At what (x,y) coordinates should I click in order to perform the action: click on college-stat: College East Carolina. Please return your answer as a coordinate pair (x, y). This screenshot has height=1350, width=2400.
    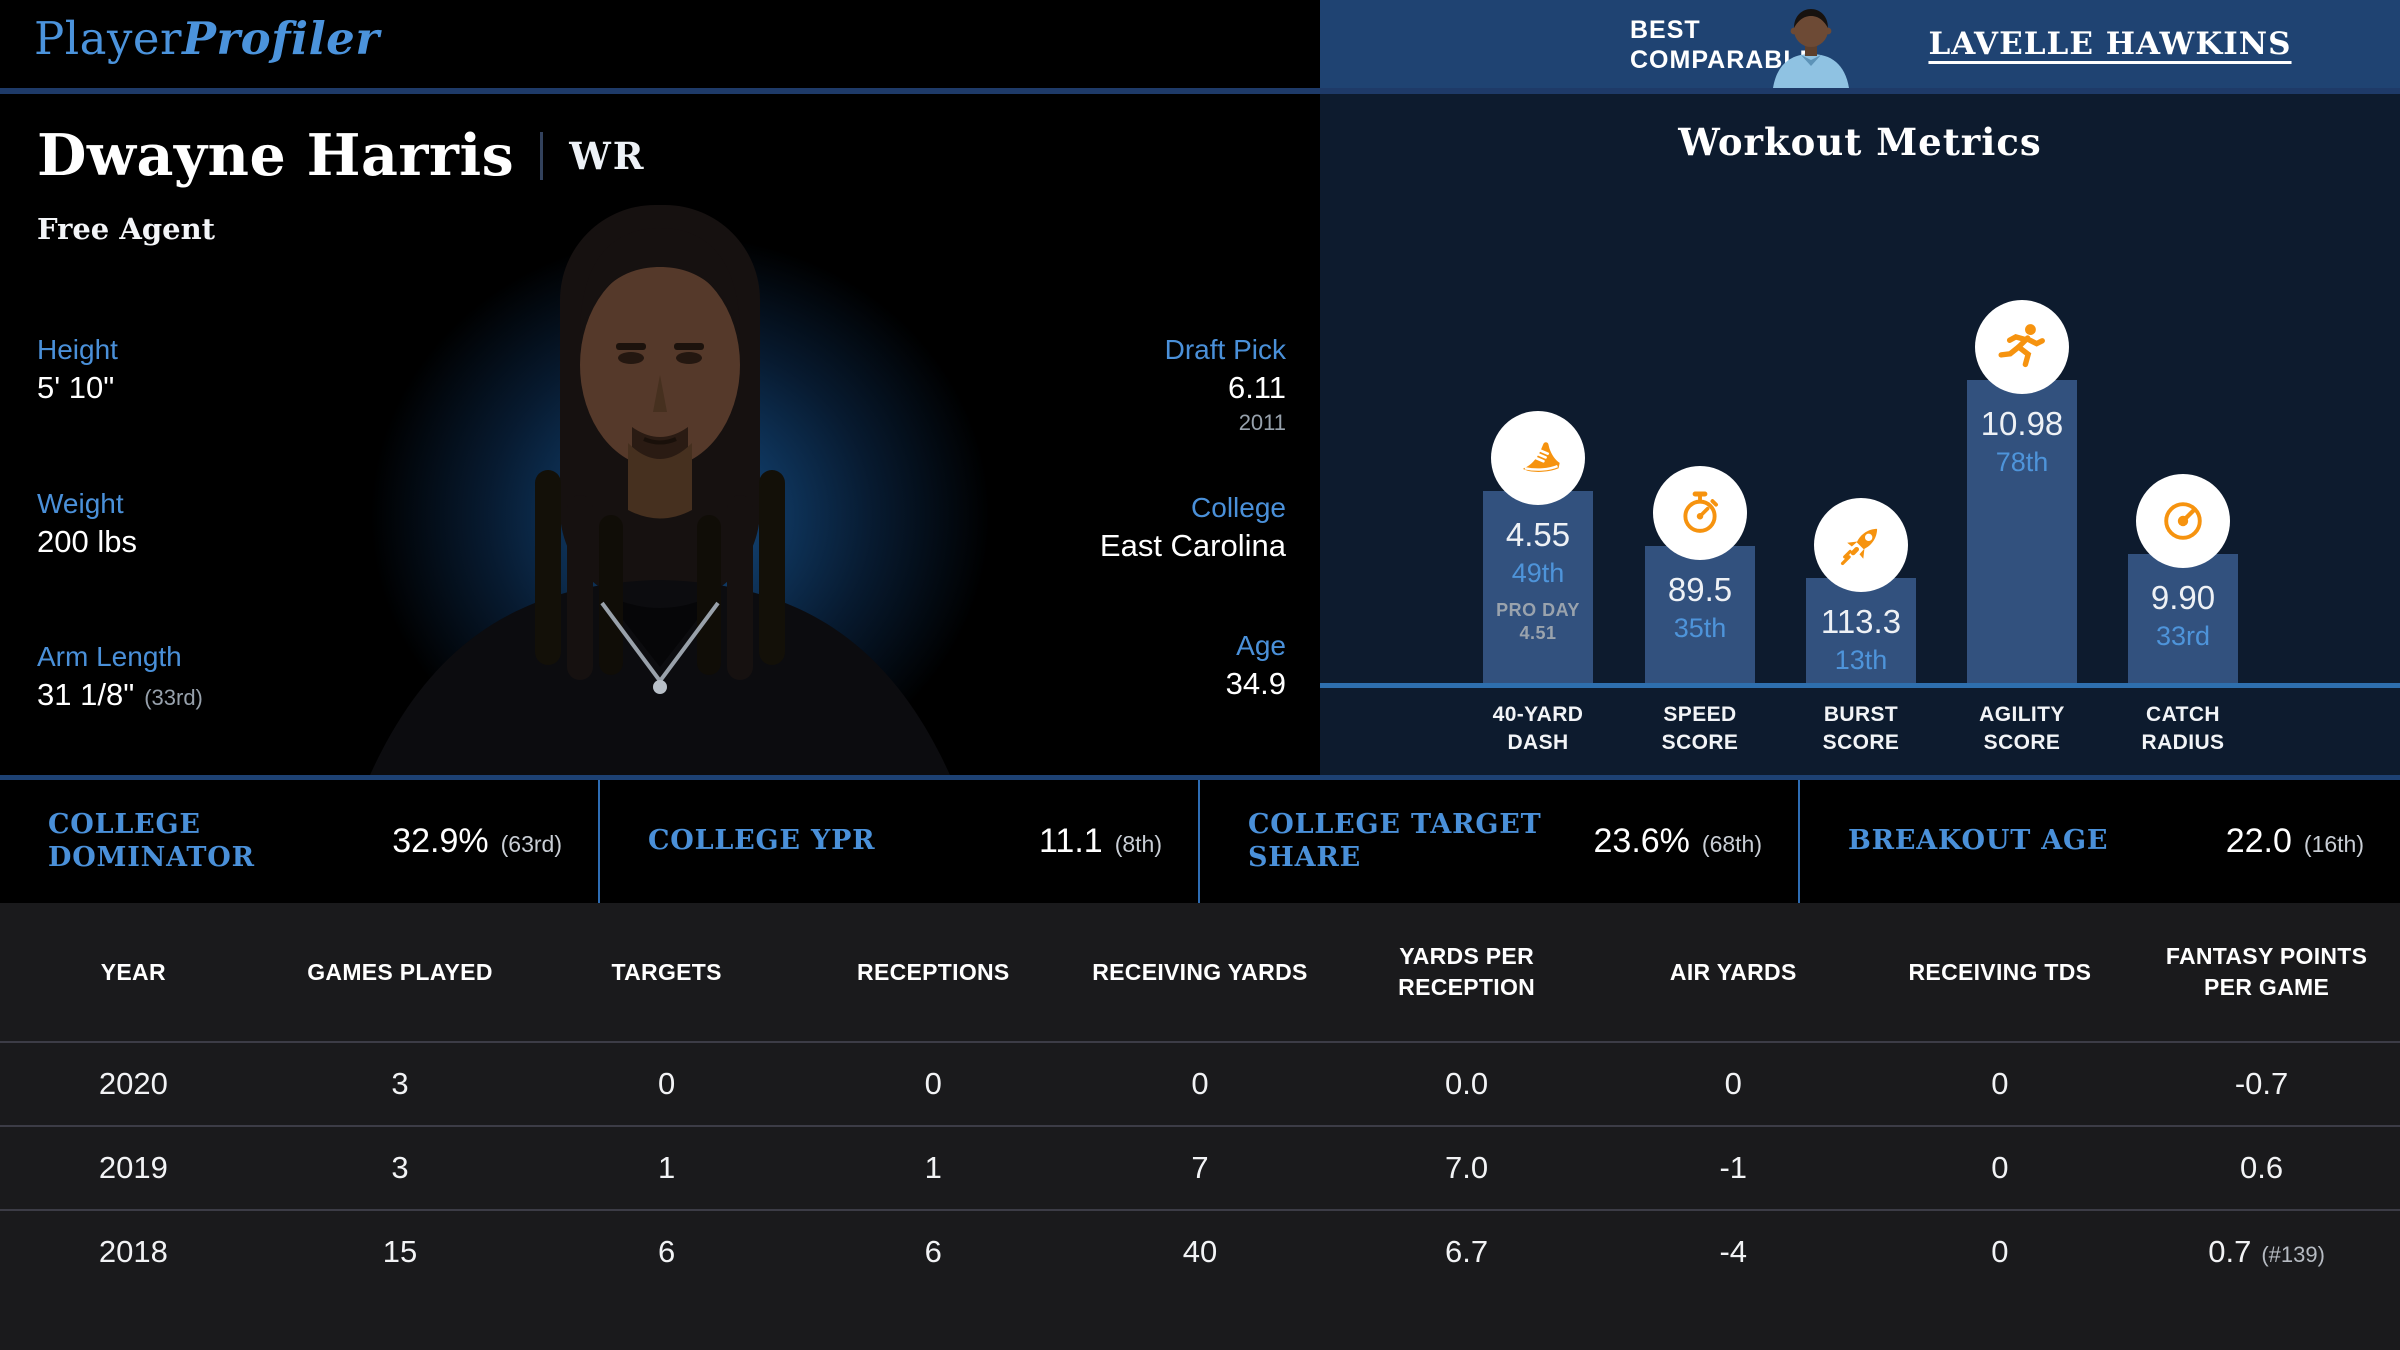
    Looking at the image, I should click on (1192, 527).